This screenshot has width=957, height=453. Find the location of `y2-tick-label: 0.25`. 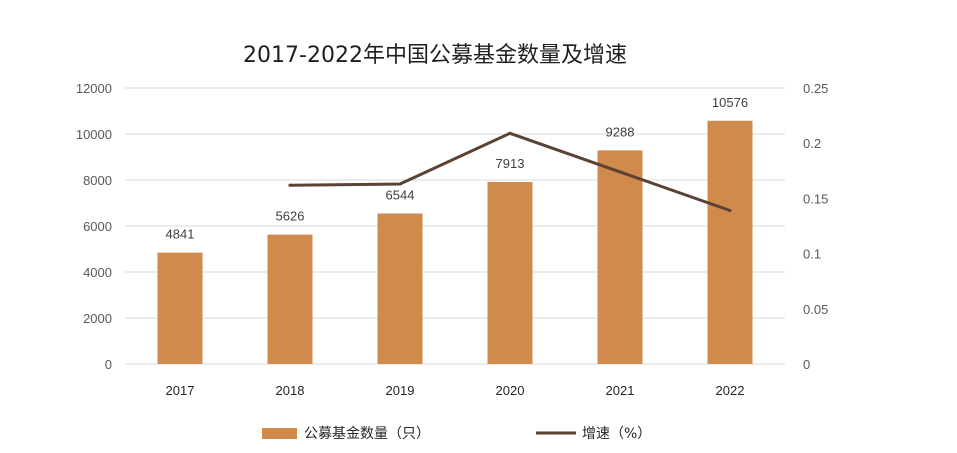

y2-tick-label: 0.25 is located at coordinates (815, 88).